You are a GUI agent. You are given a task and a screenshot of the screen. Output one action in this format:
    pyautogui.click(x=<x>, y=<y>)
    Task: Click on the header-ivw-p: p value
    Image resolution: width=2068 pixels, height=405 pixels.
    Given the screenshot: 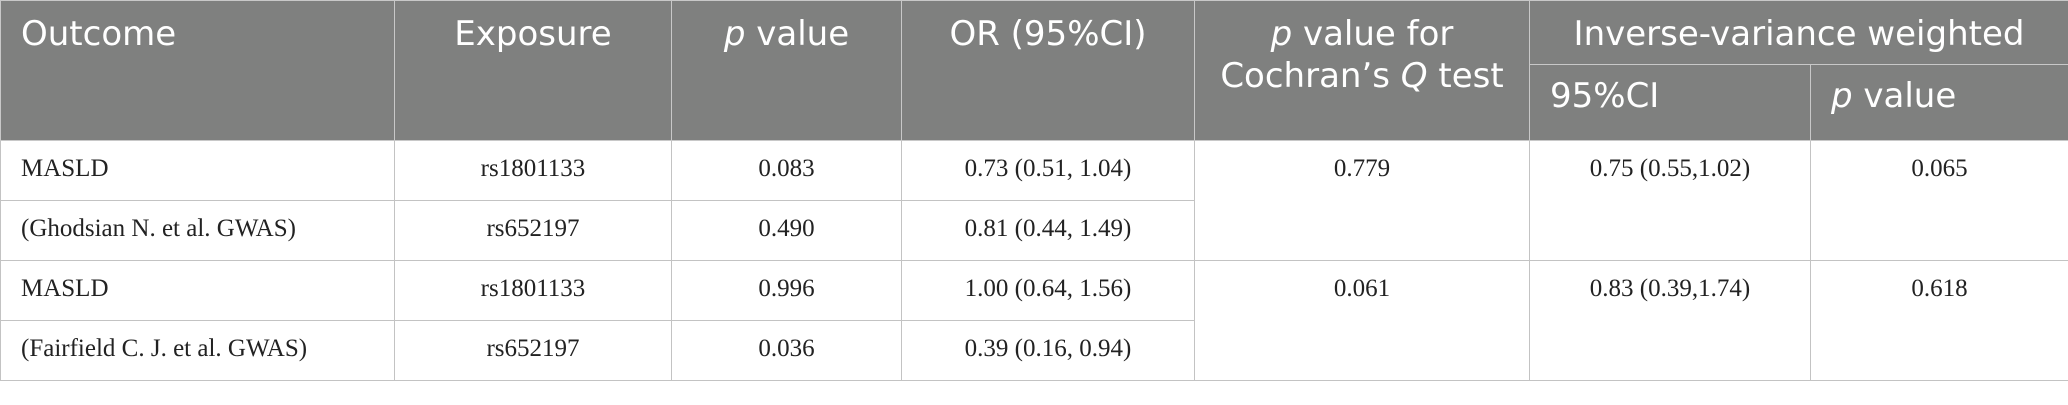 What is the action you would take?
    pyautogui.click(x=1939, y=102)
    